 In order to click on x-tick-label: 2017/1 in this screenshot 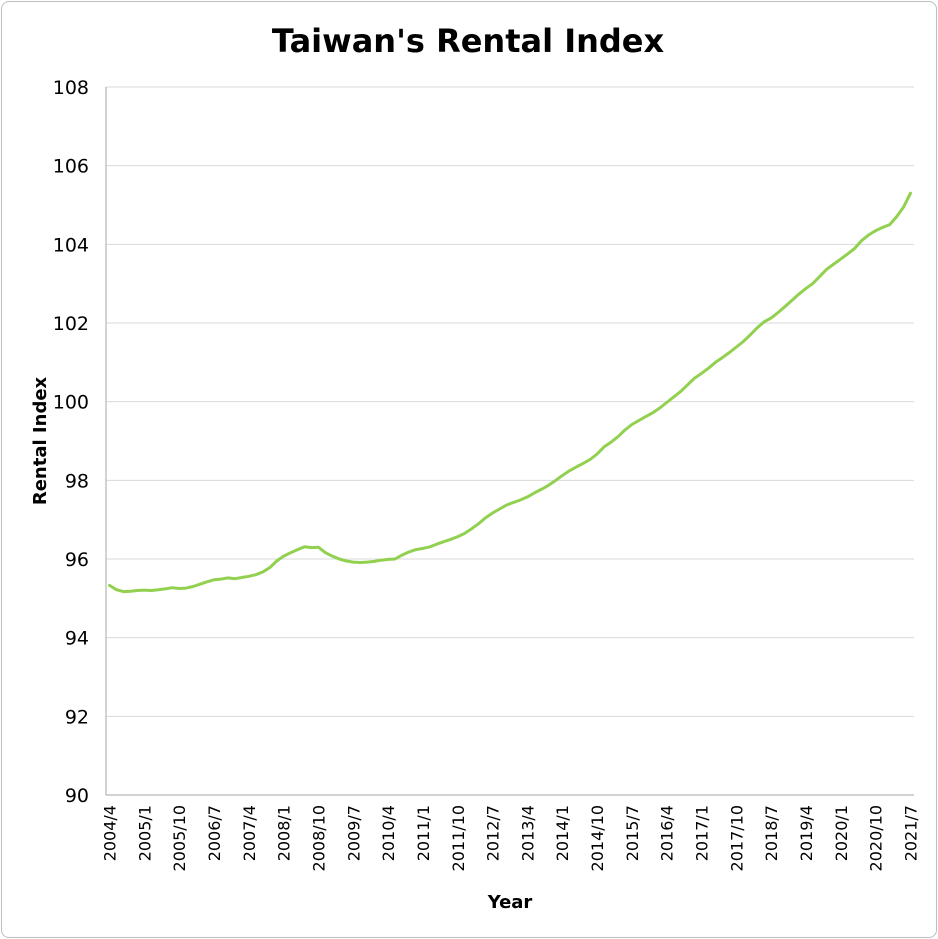, I will do `click(702, 833)`.